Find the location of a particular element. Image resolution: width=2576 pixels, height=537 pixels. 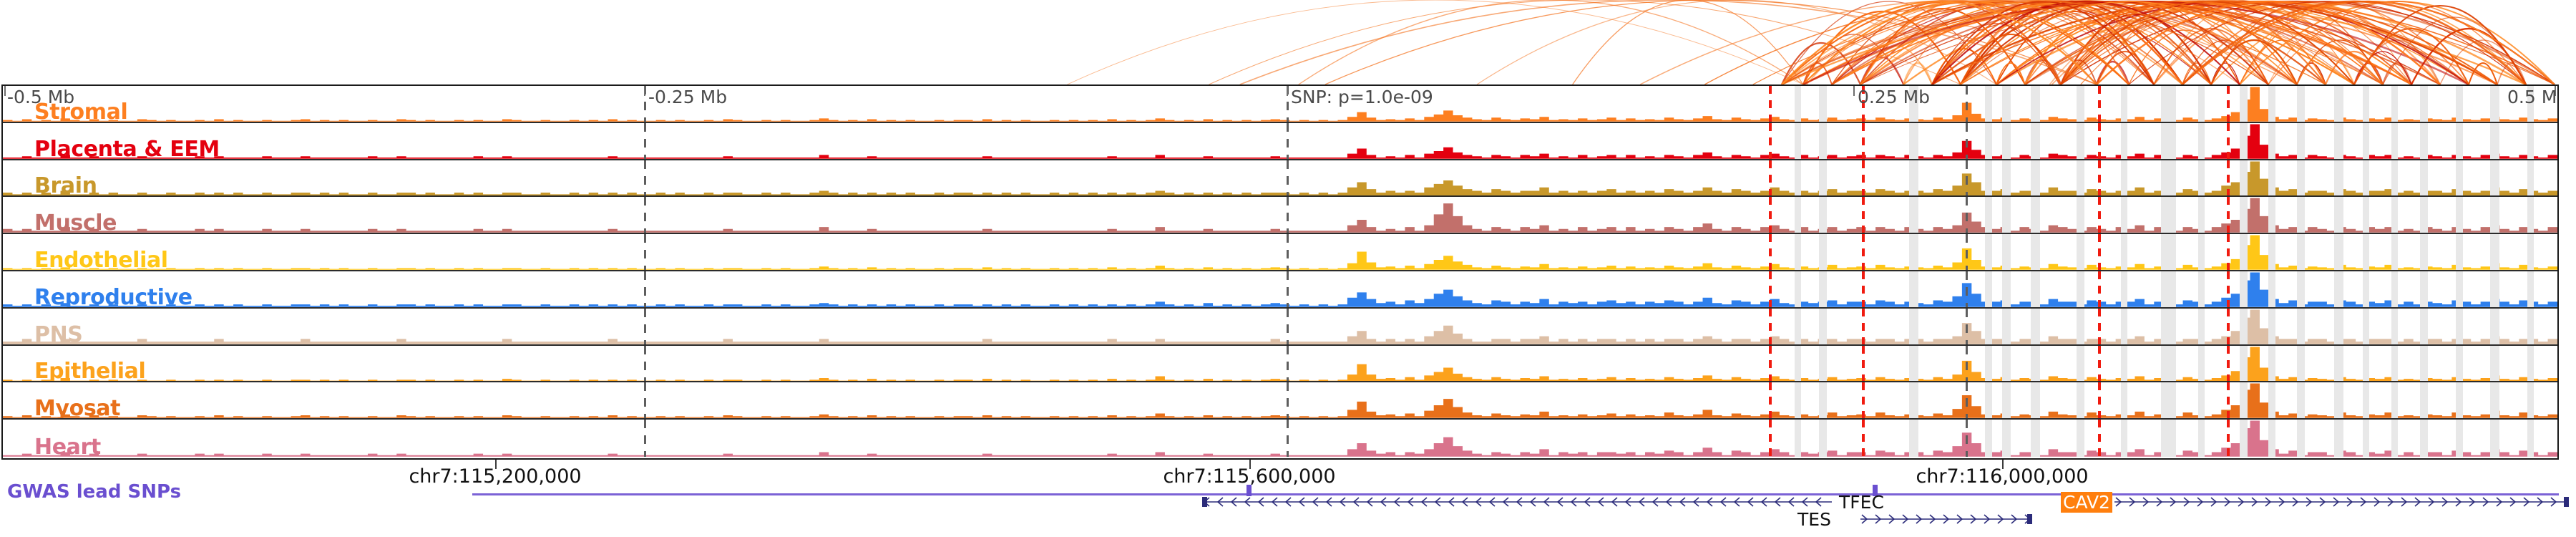

track-row-brain: Brain is located at coordinates (1280, 179).